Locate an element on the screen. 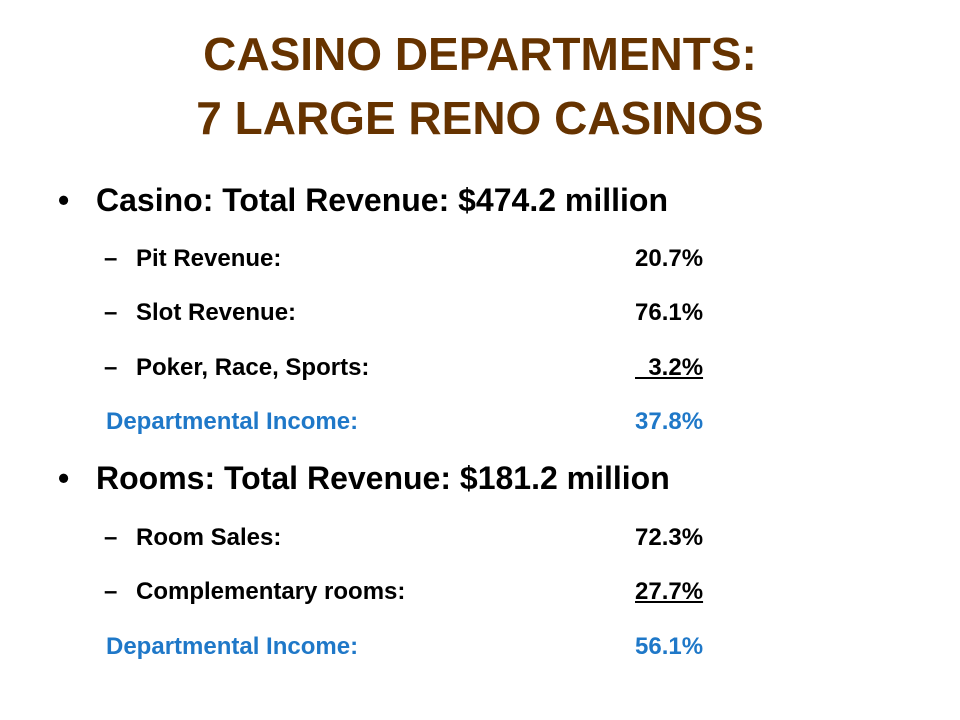 The image size is (960, 720). item-label: Complementary rooms: is located at coordinates (271, 591).